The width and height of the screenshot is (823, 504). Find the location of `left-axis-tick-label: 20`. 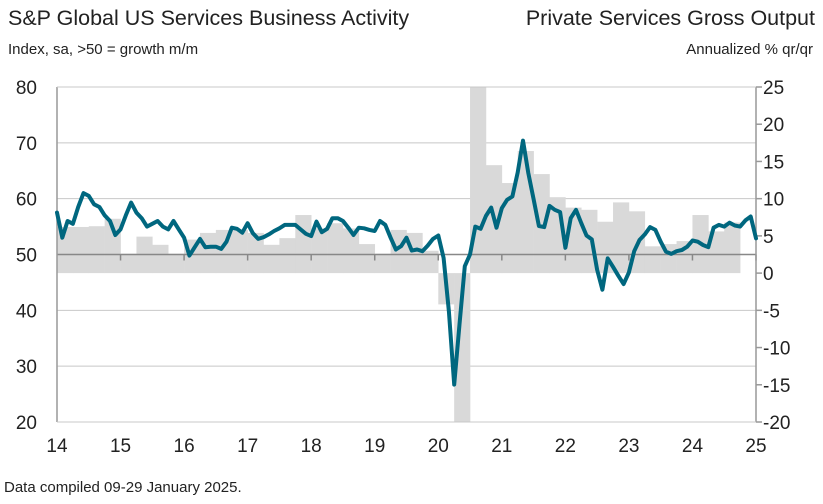

left-axis-tick-label: 20 is located at coordinates (26, 423).